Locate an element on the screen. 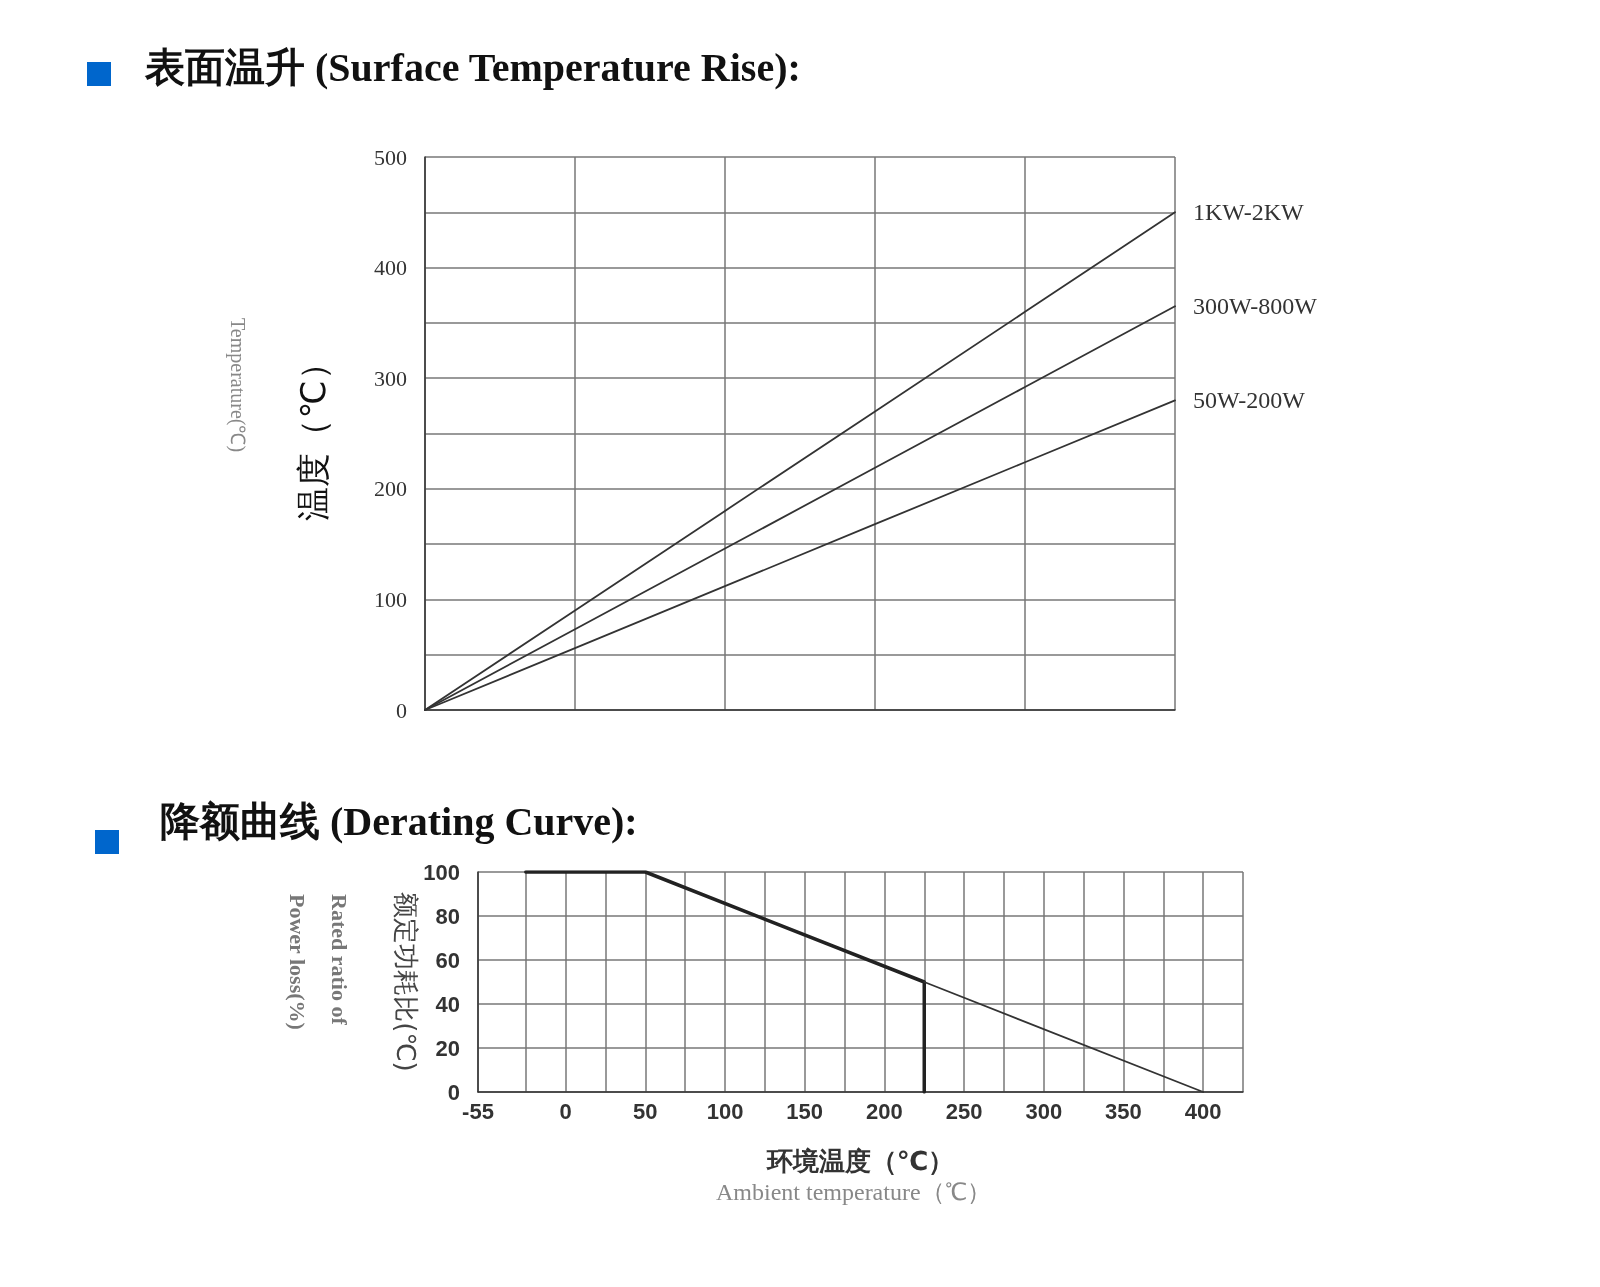  x-tick-label: 100 is located at coordinates (725, 1111).